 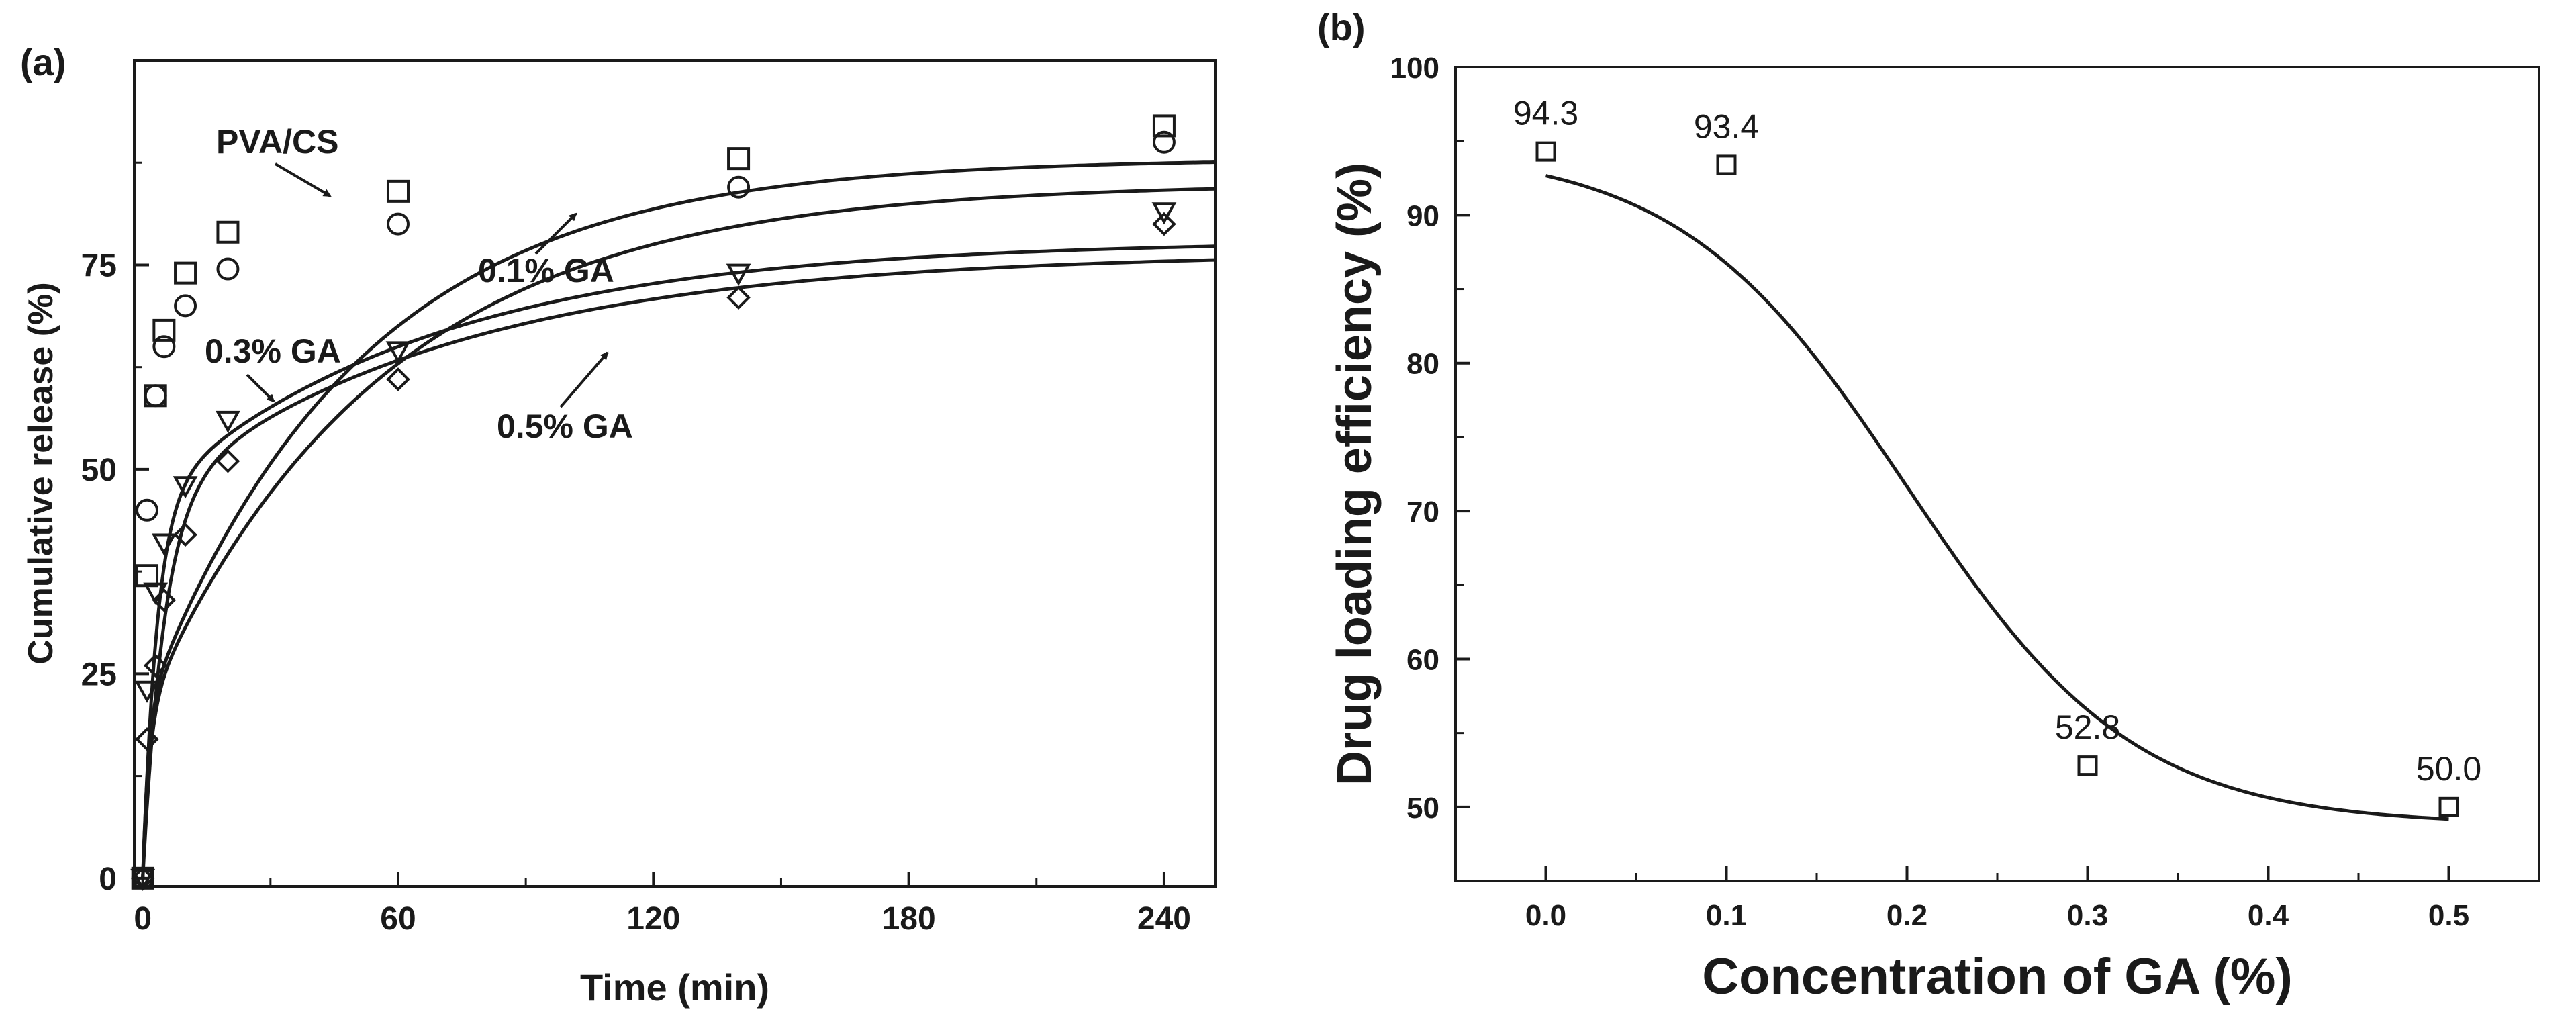 I want to click on y-tick-label-90: 90, so click(x=1422, y=215).